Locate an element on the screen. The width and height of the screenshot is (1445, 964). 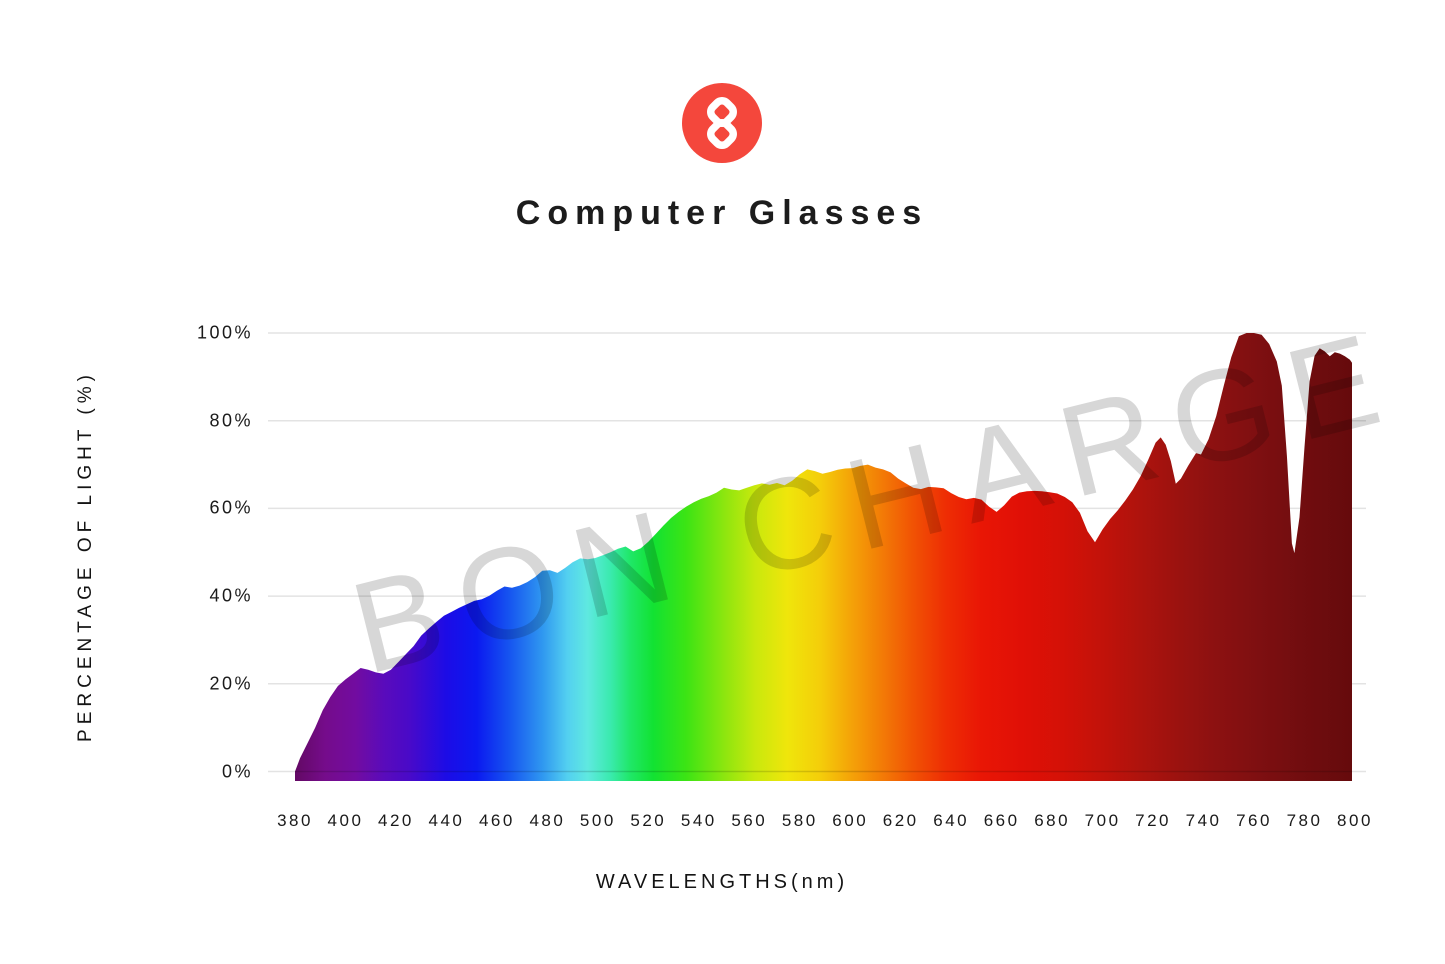
x-tick-label: 740 is located at coordinates (1203, 820).